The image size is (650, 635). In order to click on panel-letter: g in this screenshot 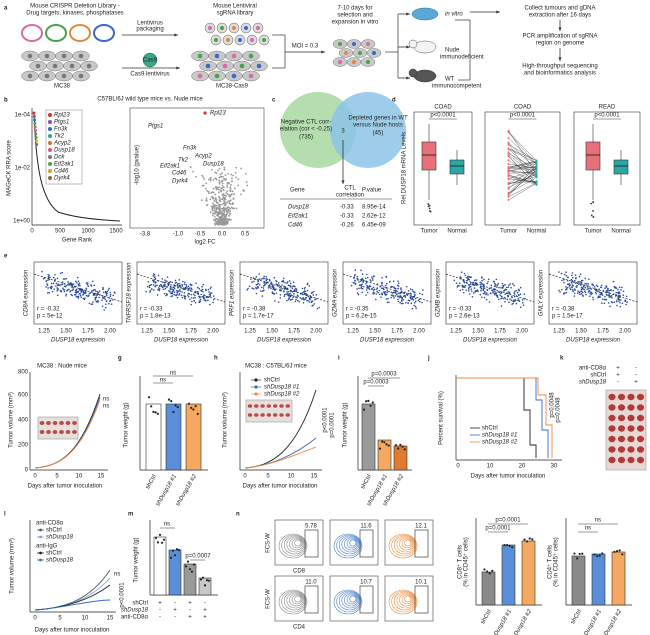, I will do `click(120, 359)`.